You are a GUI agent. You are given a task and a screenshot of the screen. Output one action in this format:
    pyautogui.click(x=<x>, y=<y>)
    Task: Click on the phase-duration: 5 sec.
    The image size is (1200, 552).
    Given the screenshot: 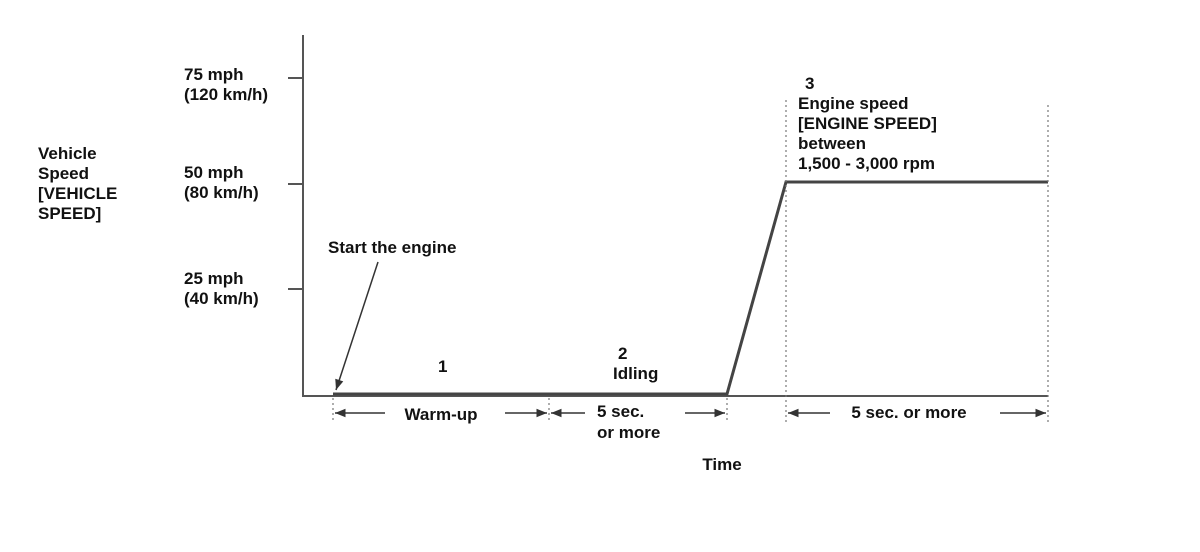 What is the action you would take?
    pyautogui.click(x=620, y=411)
    